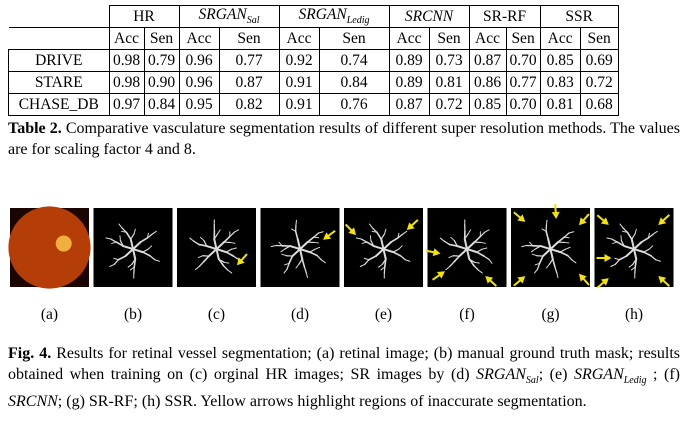  I want to click on value-cell: 0.83, so click(560, 82).